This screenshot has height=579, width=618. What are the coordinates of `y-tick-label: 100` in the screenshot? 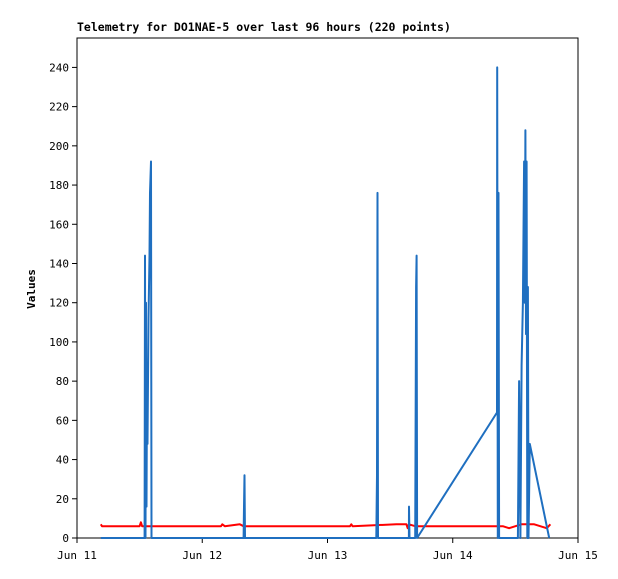 It's located at (59, 342).